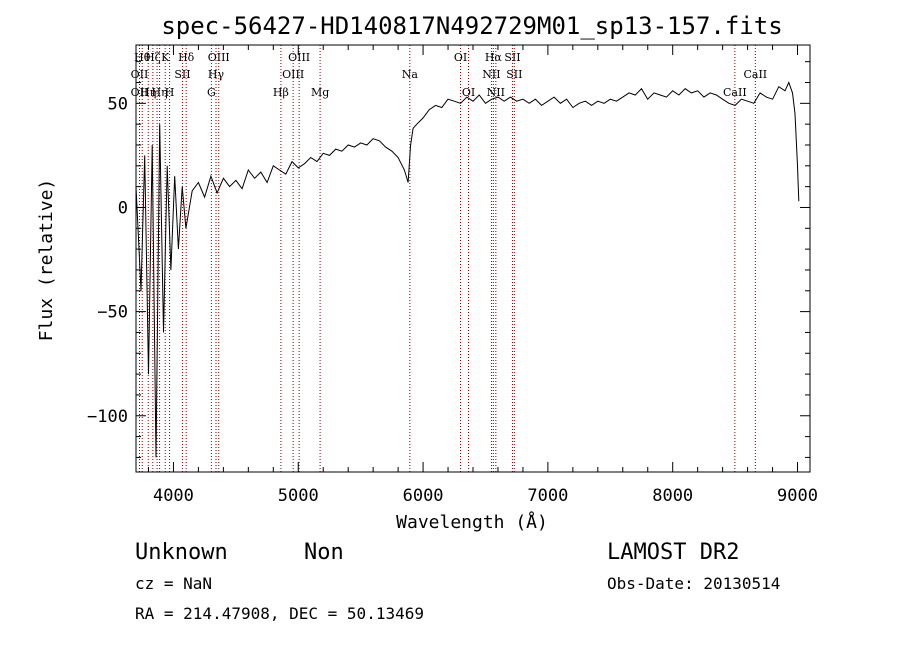  I want to click on spectral-line-label: Hα, so click(494, 57).